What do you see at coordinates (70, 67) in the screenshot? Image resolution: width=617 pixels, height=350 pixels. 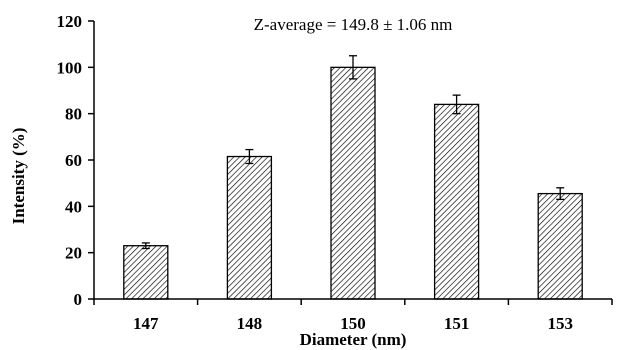 I see `y-tick-label: 100` at bounding box center [70, 67].